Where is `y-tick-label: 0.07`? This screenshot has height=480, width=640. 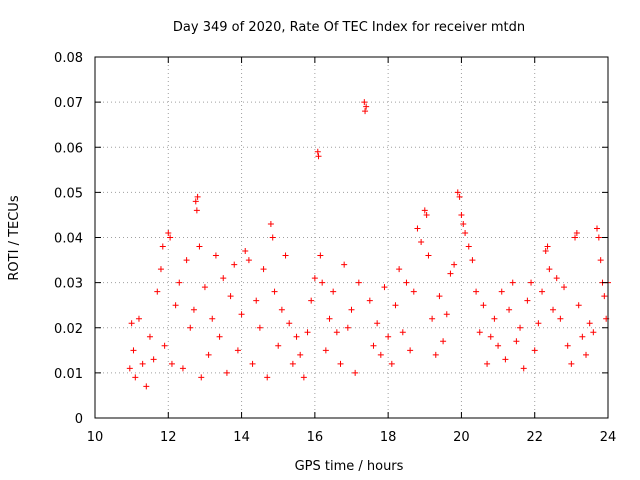 y-tick-label: 0.07 is located at coordinates (68, 103).